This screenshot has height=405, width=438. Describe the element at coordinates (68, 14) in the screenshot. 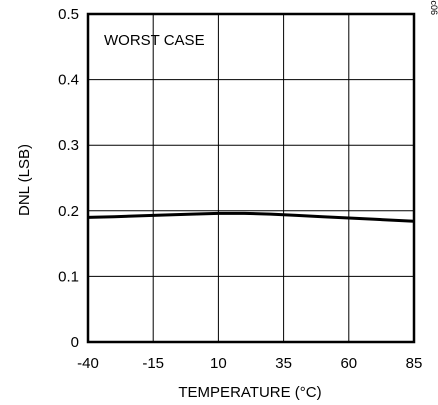

I see `y-tick-label: 0.5` at that location.